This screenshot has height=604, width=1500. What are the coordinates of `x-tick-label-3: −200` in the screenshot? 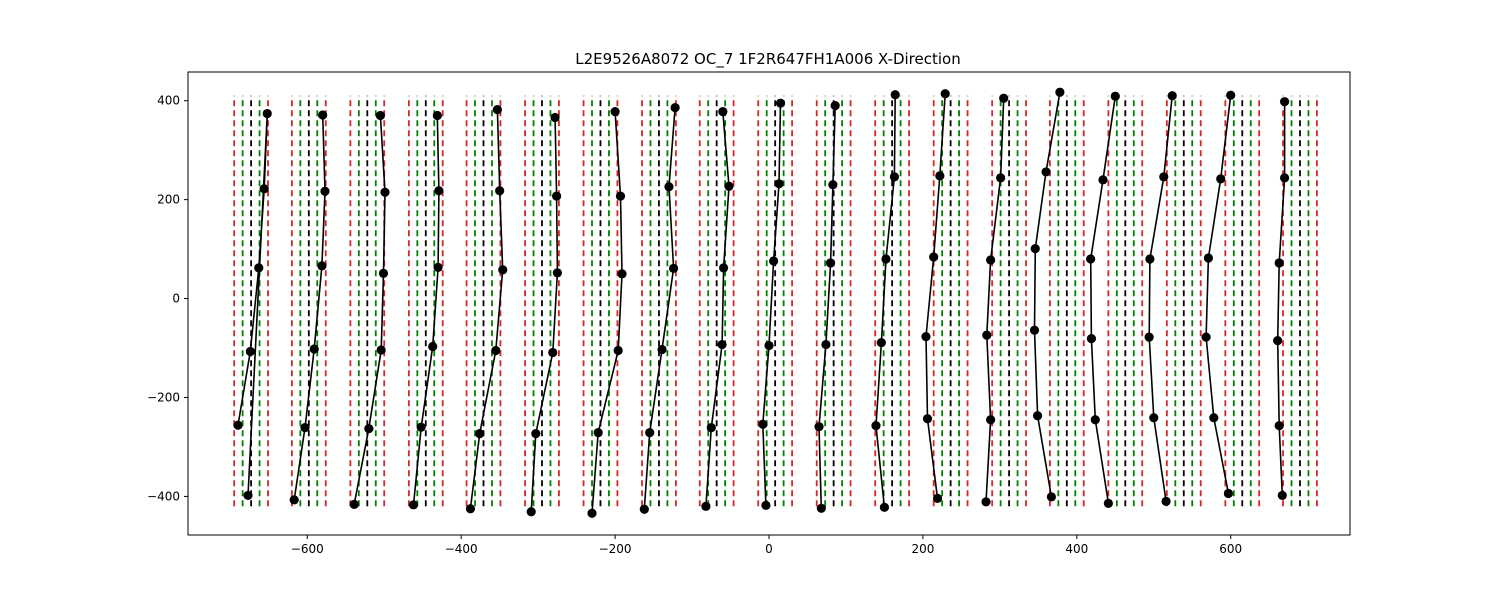 It's located at (615, 549).